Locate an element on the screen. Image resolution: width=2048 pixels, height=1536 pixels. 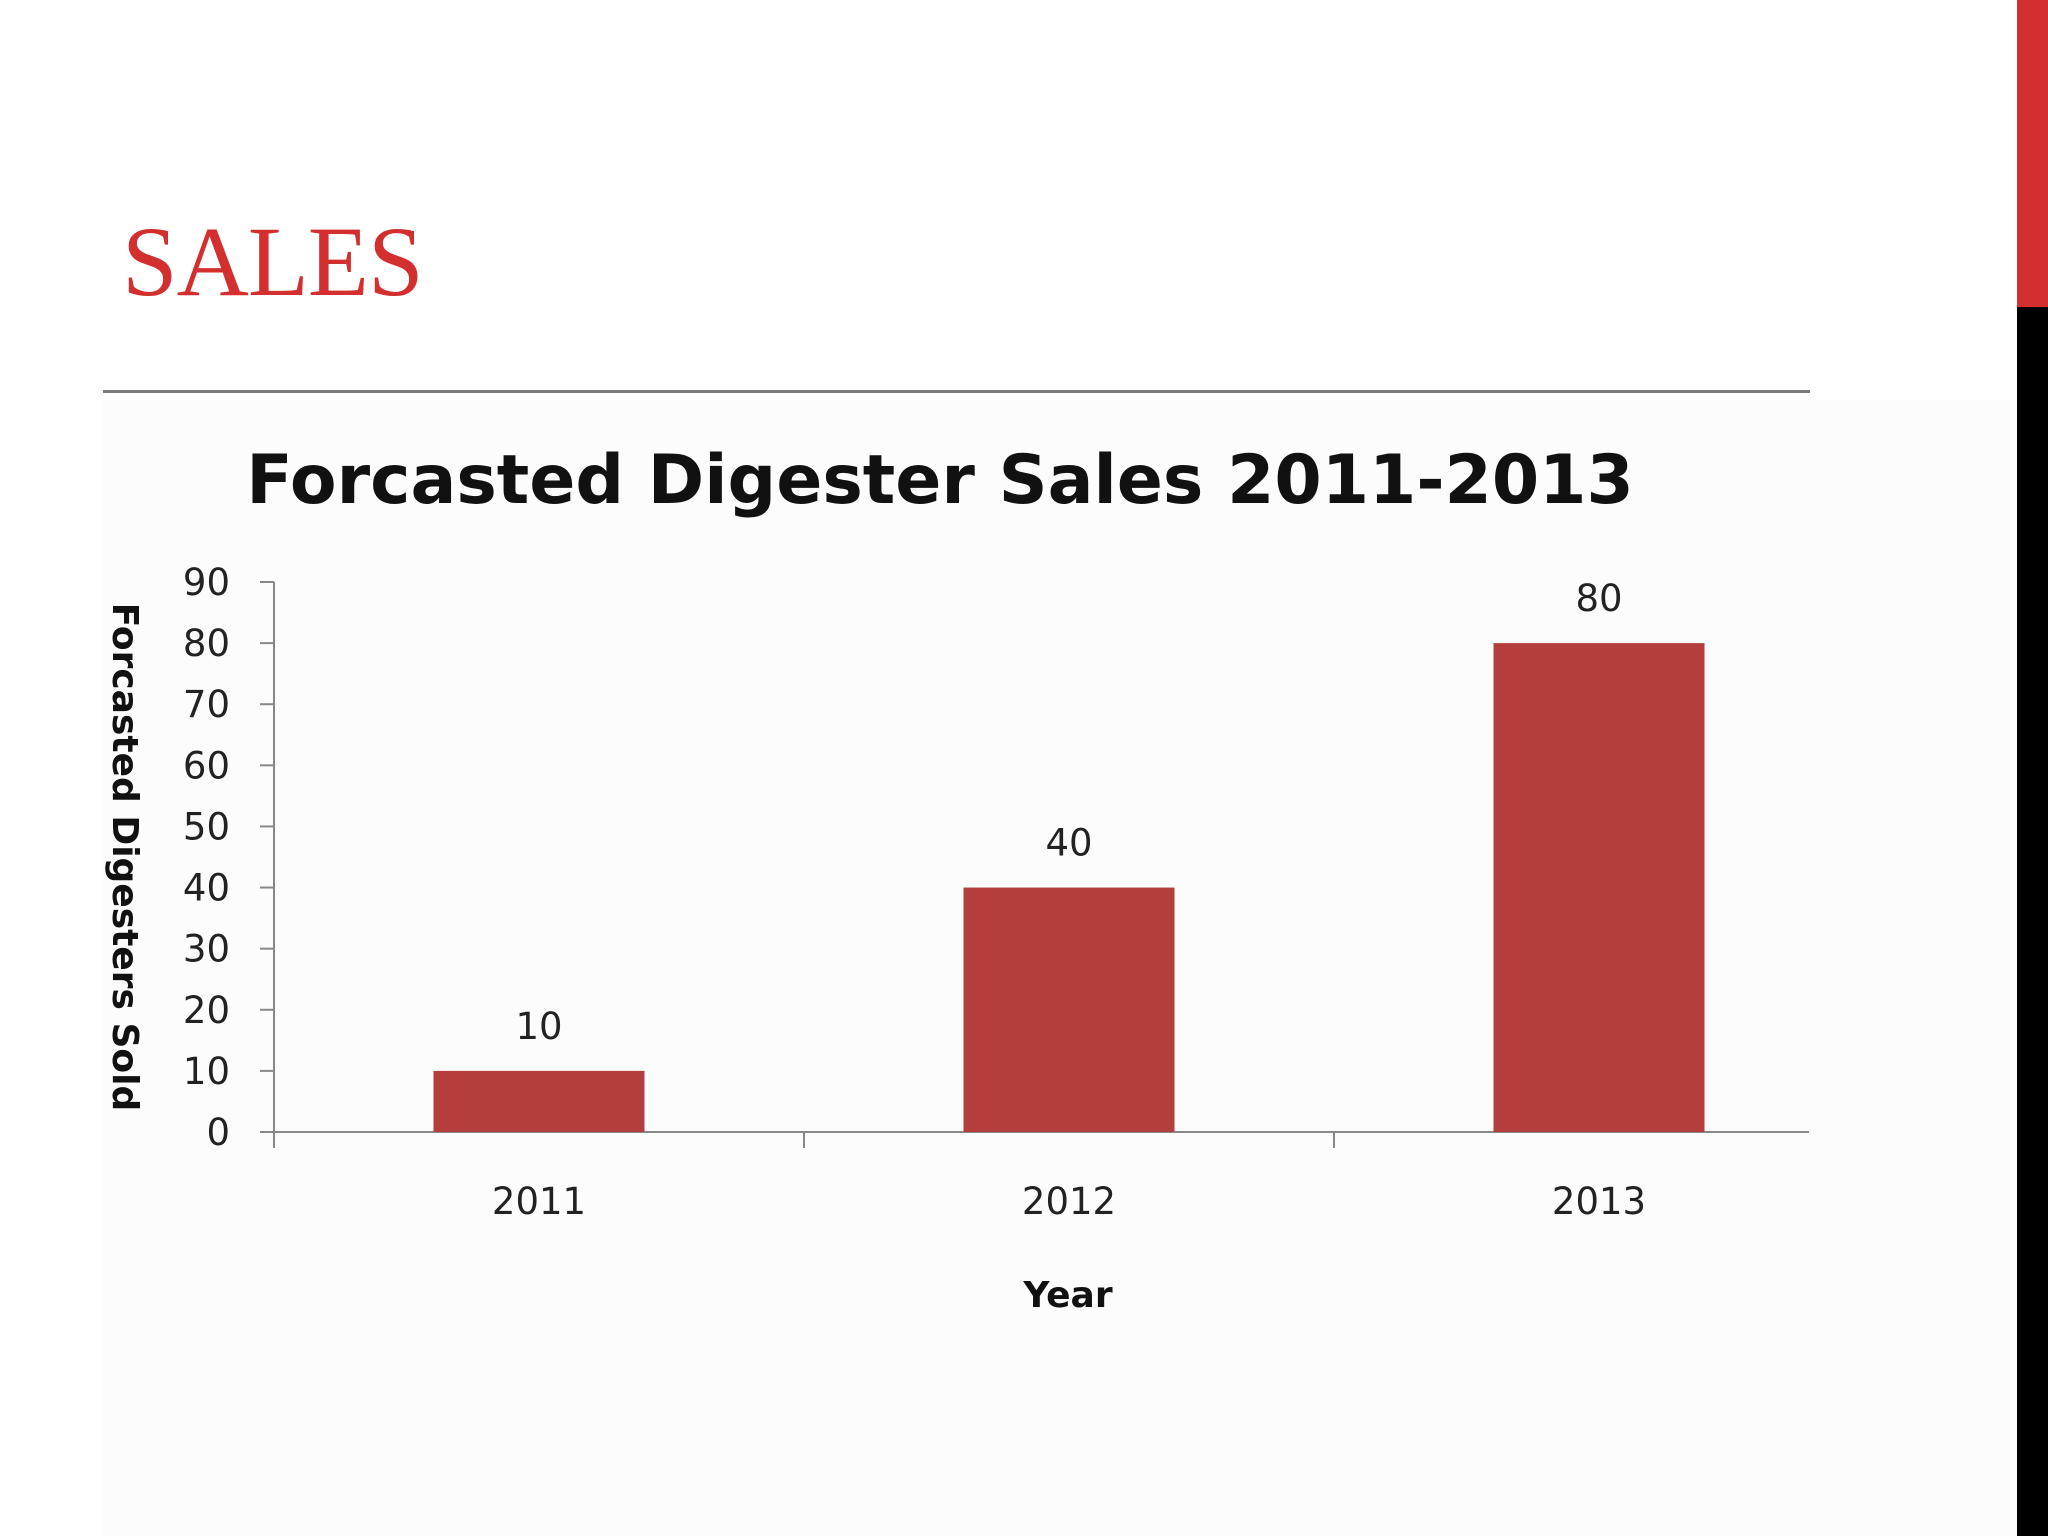
accent-bar-red is located at coordinates (2032, 153).